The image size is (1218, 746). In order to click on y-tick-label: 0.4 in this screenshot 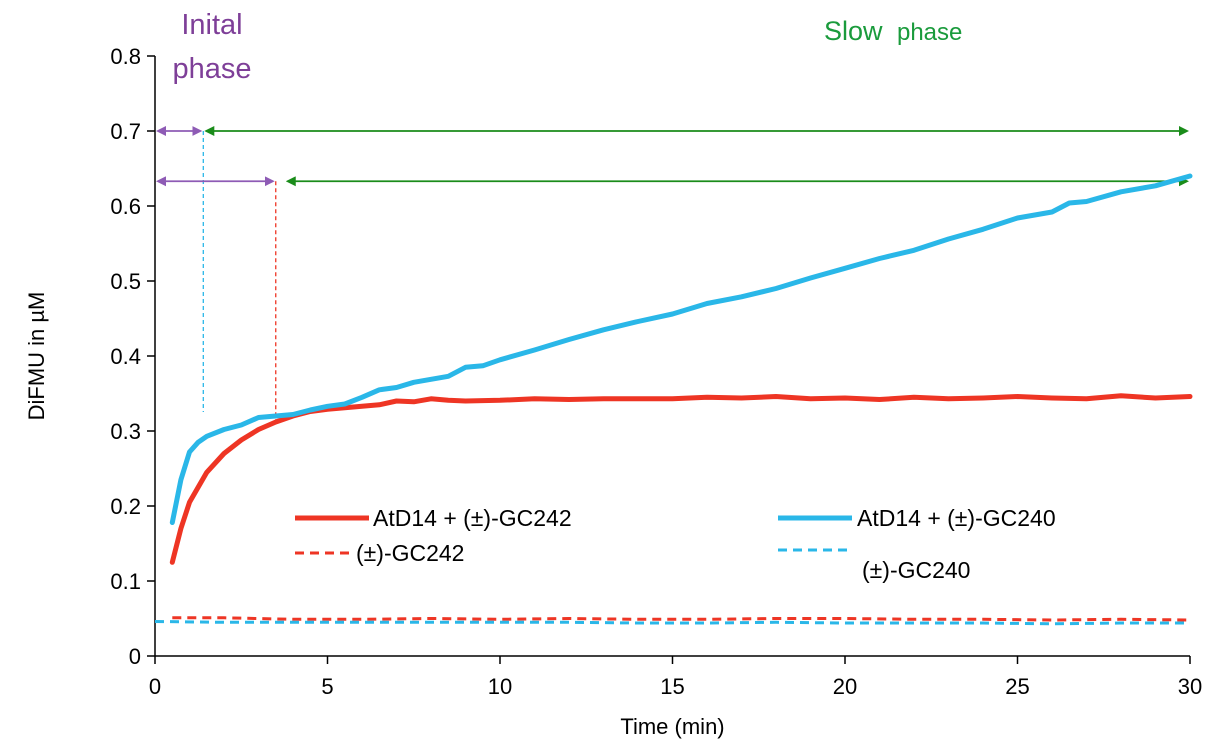, I will do `click(125, 356)`.